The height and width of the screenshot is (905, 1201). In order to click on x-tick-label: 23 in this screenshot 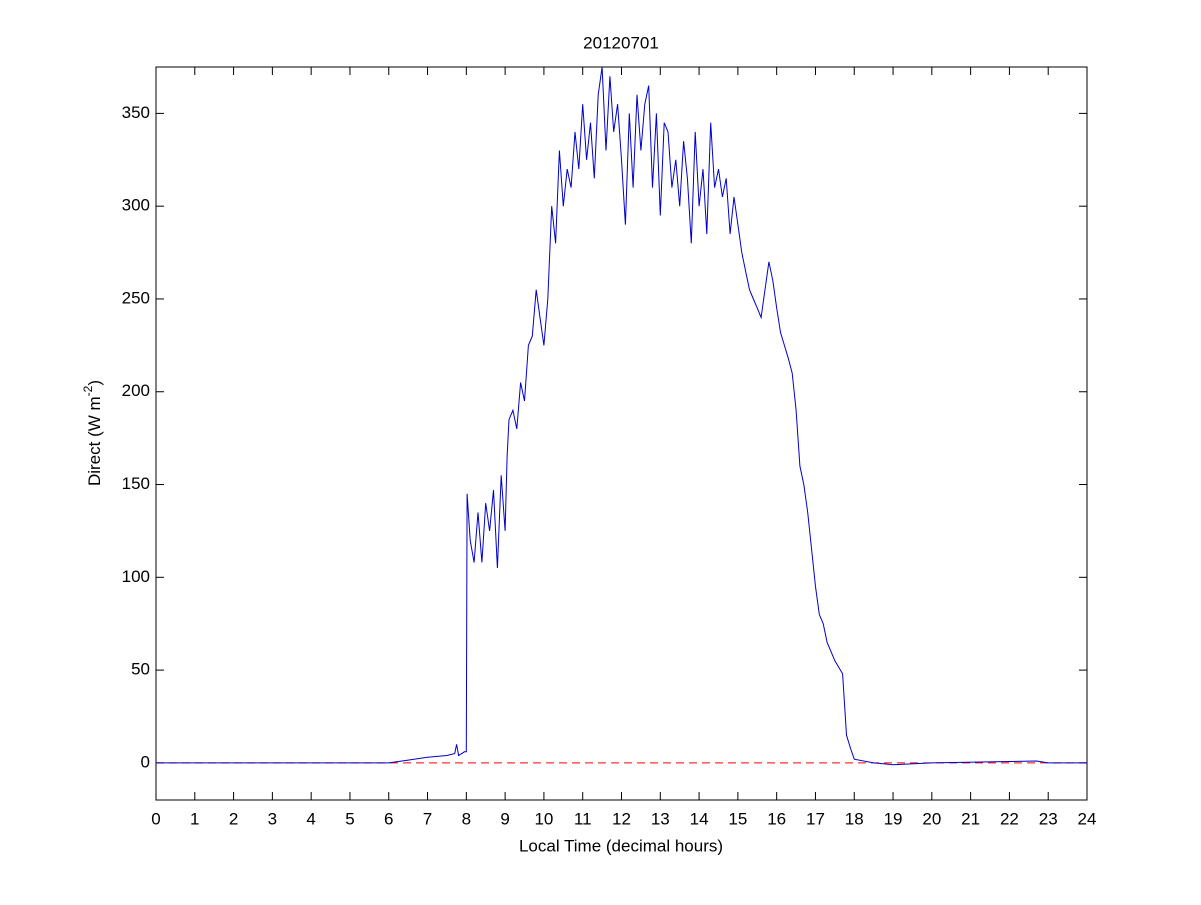, I will do `click(1048, 818)`.